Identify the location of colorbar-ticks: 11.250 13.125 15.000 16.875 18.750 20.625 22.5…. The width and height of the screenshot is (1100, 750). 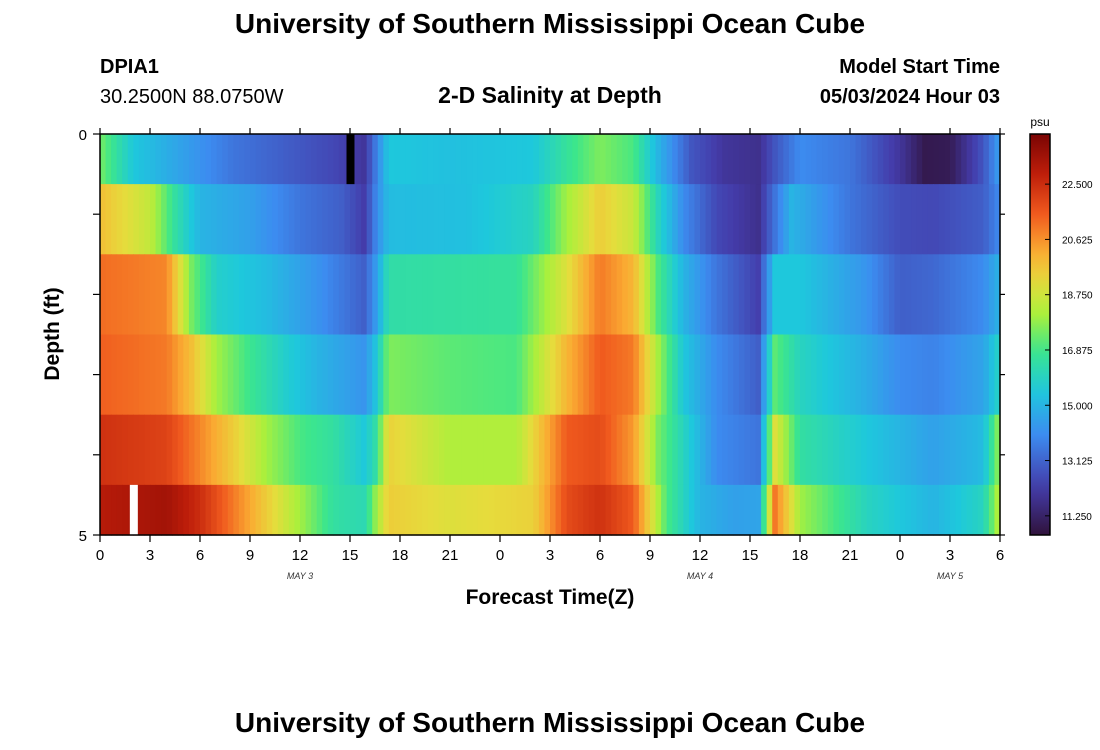
(1069, 351).